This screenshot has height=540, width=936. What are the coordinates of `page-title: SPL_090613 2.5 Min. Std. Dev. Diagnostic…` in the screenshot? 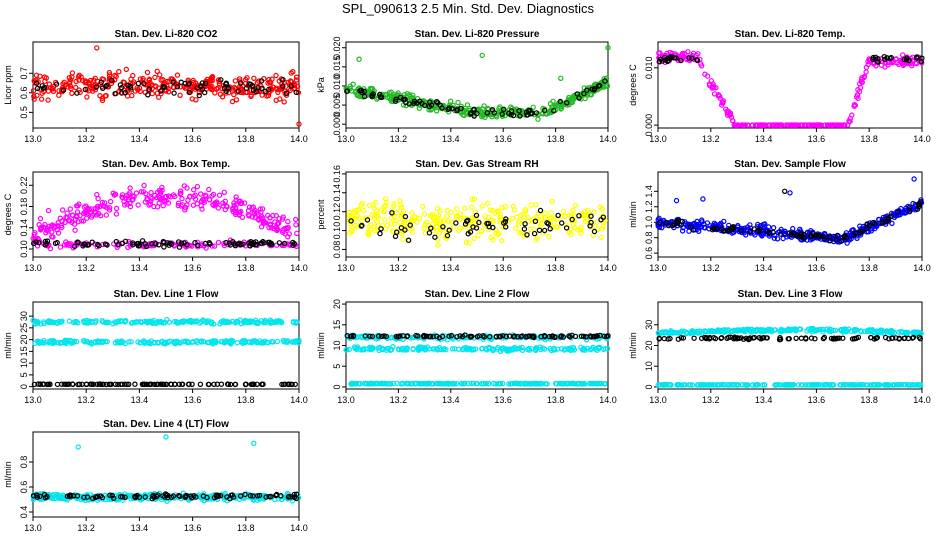 It's located at (468, 8).